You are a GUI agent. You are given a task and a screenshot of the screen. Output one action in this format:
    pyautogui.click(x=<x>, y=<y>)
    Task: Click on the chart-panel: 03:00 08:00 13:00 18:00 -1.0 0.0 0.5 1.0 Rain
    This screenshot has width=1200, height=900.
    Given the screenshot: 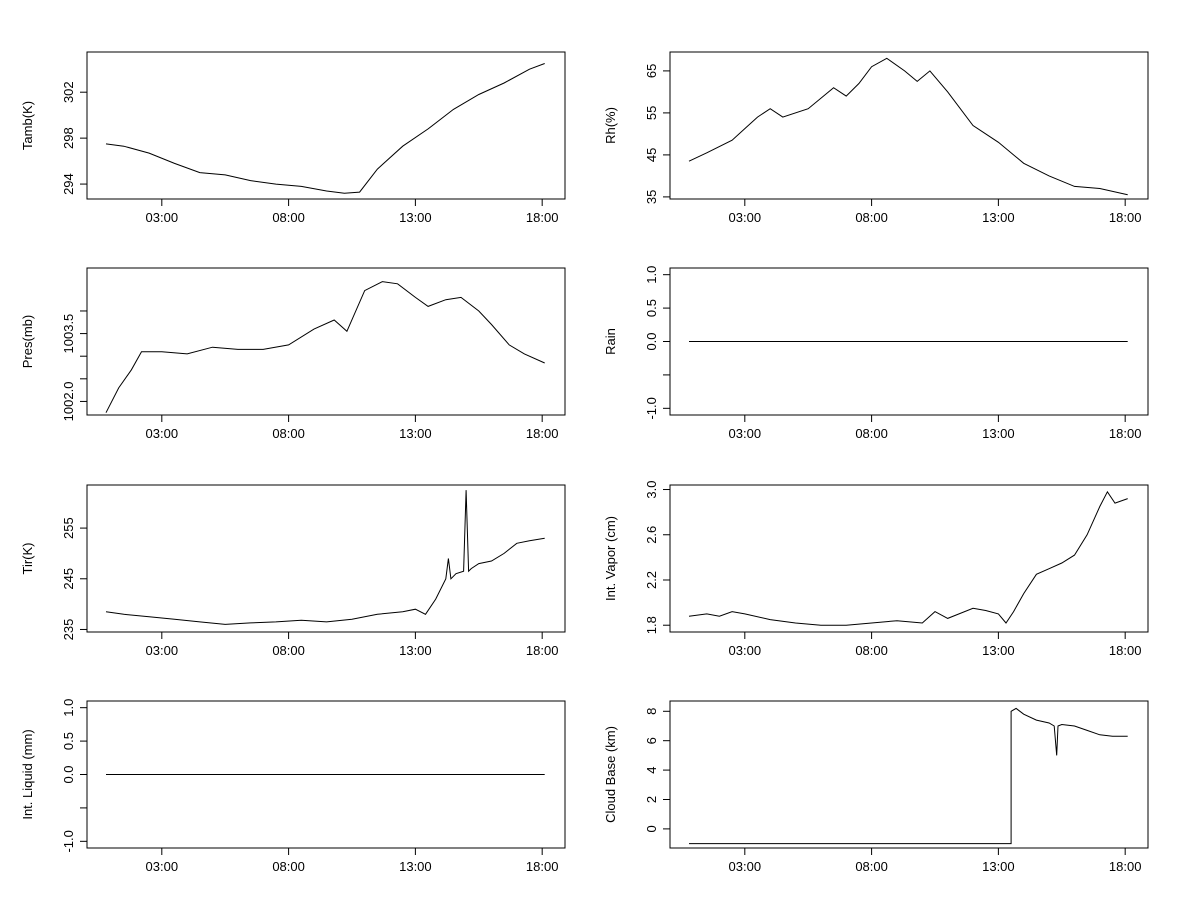 What is the action you would take?
    pyautogui.click(x=876, y=353)
    